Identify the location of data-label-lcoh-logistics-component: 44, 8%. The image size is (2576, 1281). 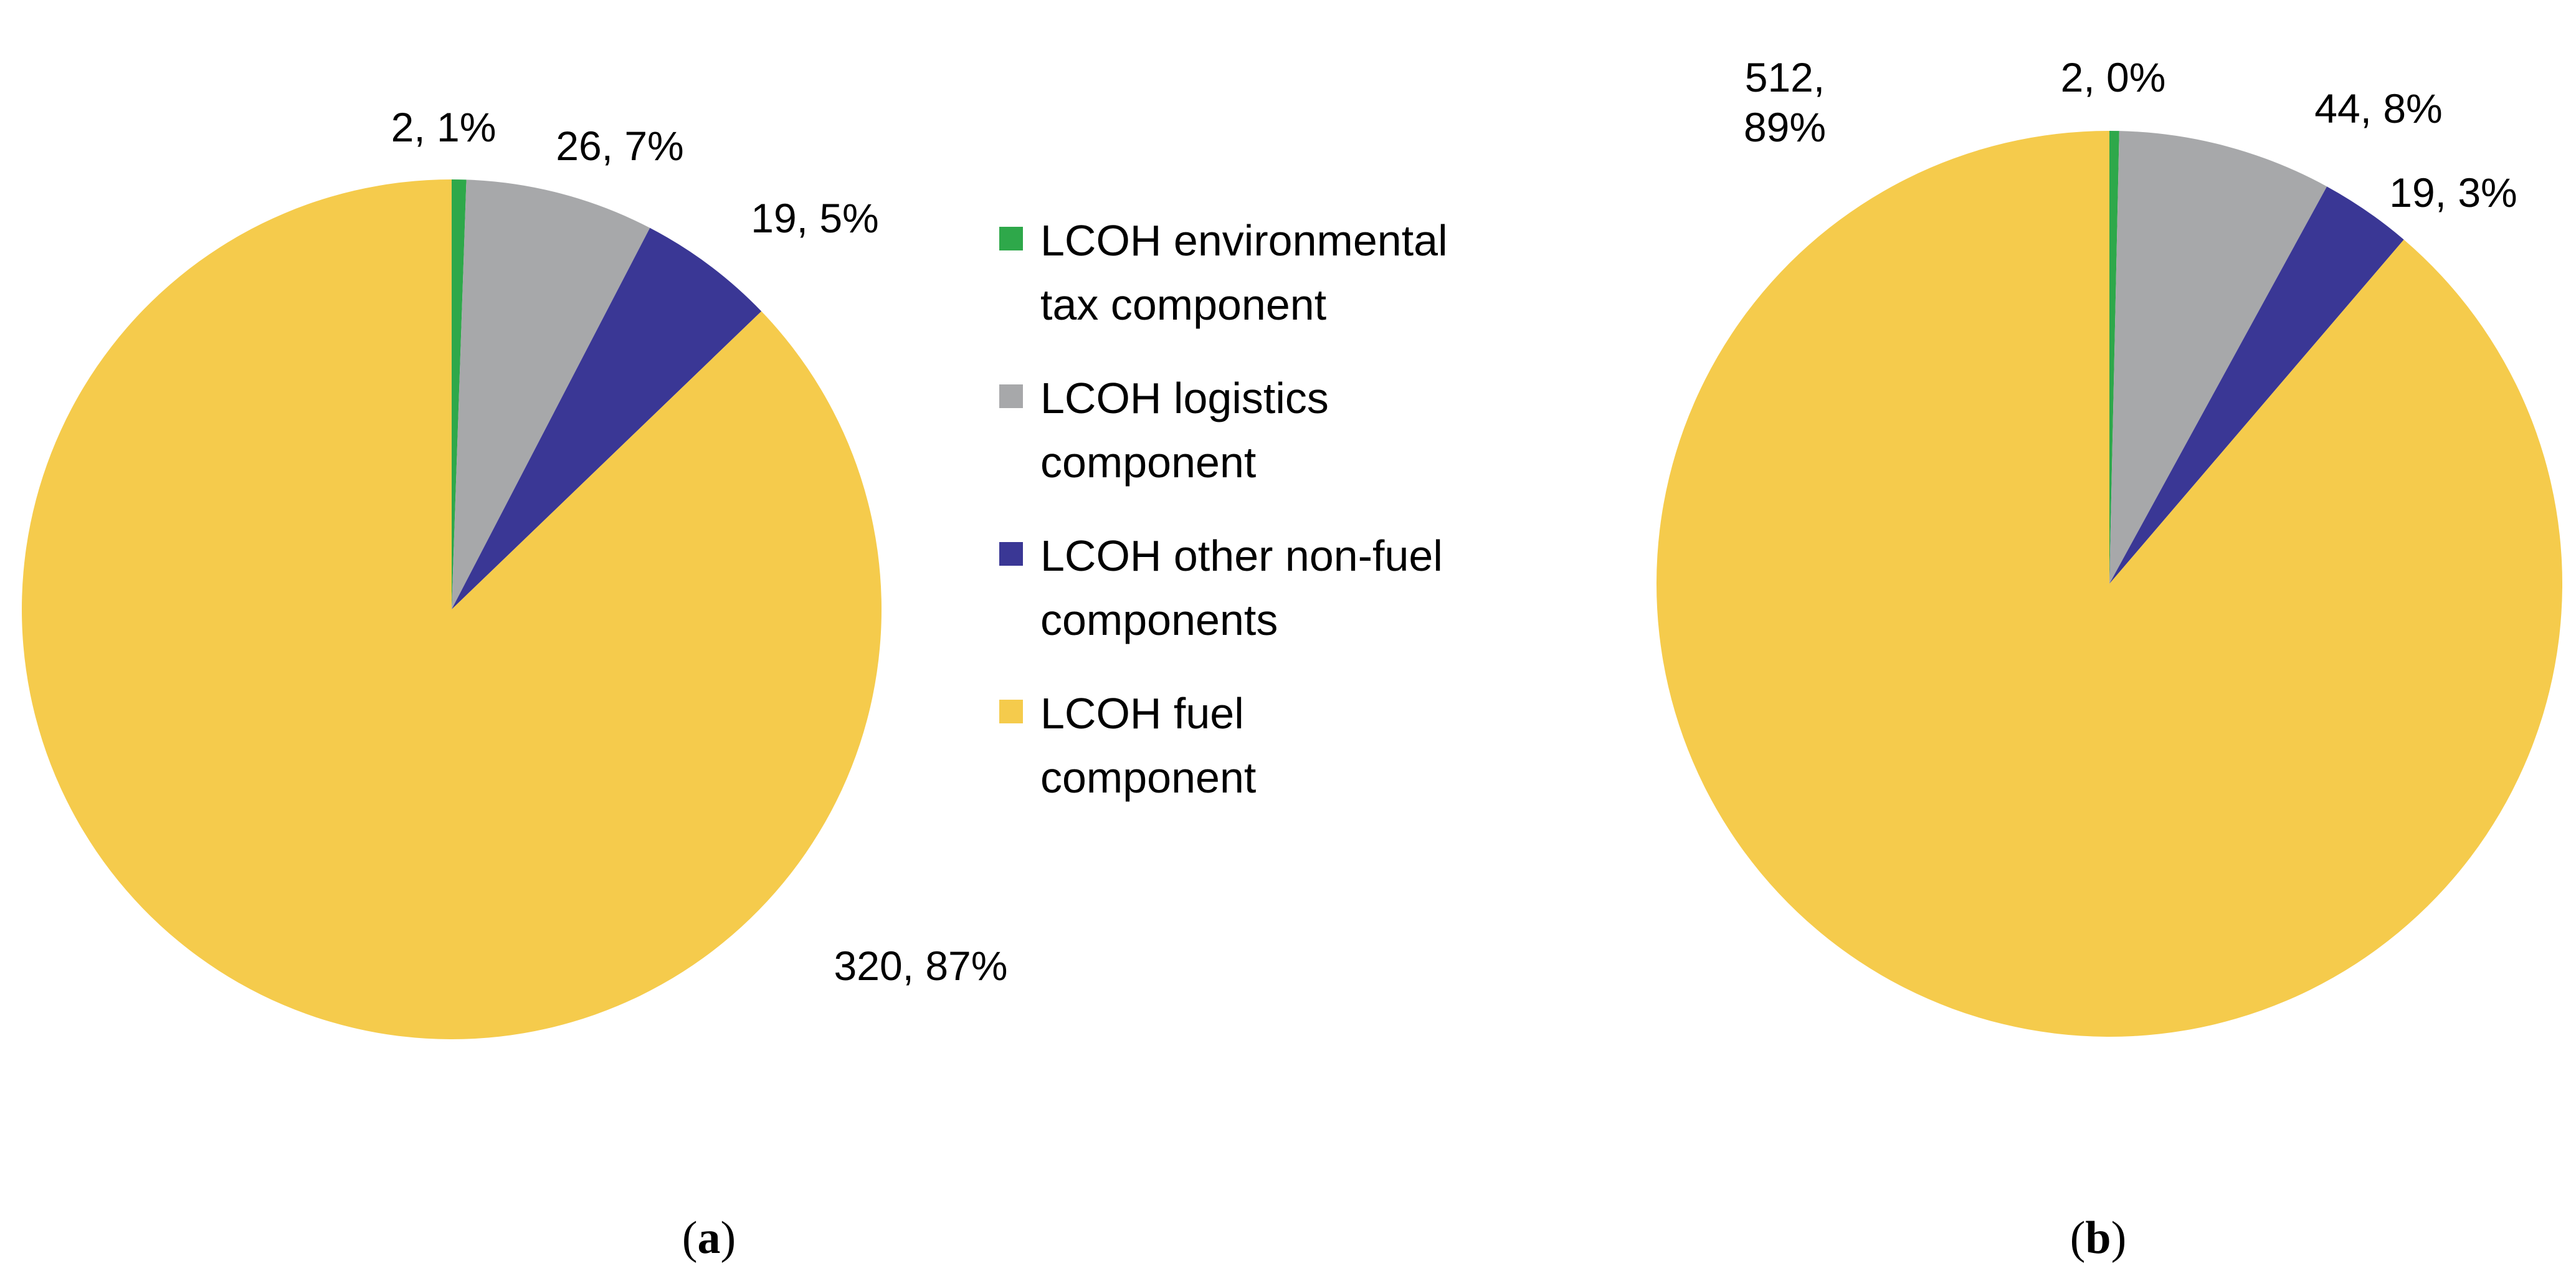
(2378, 108).